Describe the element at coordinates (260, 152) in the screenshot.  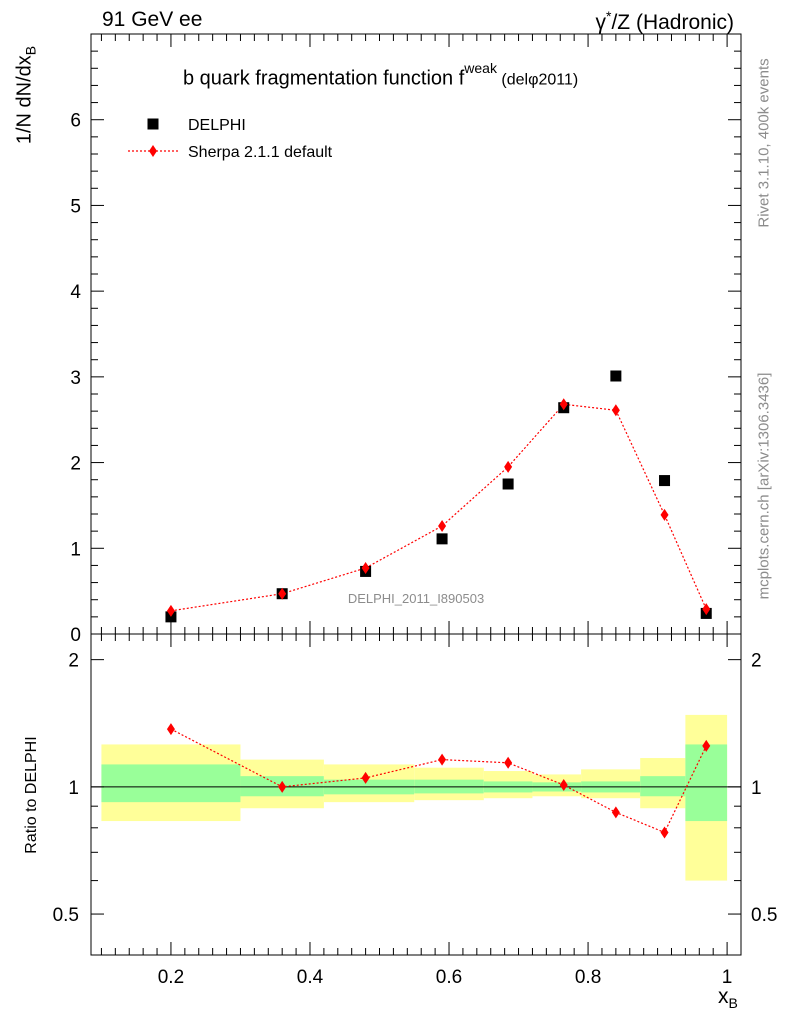
I see `legend-sherpa-label: Sherpa 2.1.1 default` at that location.